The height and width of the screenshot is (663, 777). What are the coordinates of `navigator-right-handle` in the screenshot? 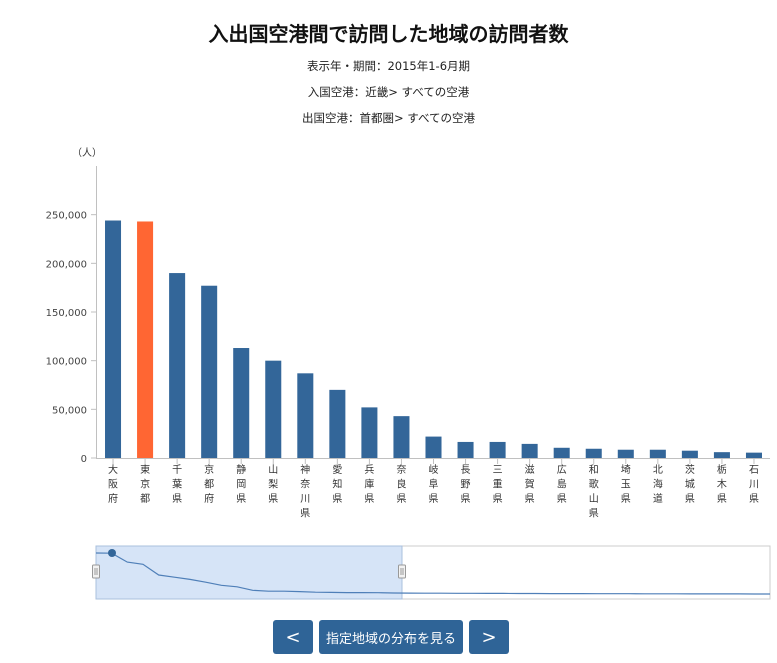 It's located at (402, 571).